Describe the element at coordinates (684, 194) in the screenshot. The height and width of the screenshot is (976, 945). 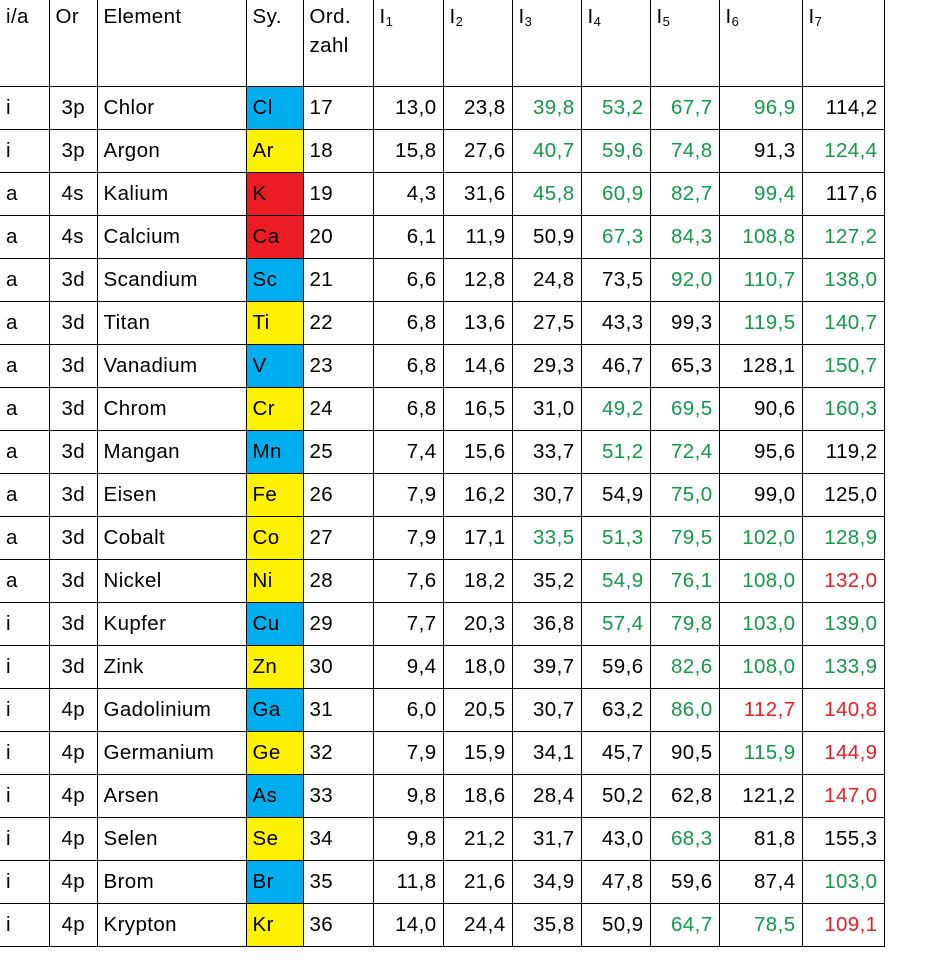
I see `cell-ionization-5: 82,7` at that location.